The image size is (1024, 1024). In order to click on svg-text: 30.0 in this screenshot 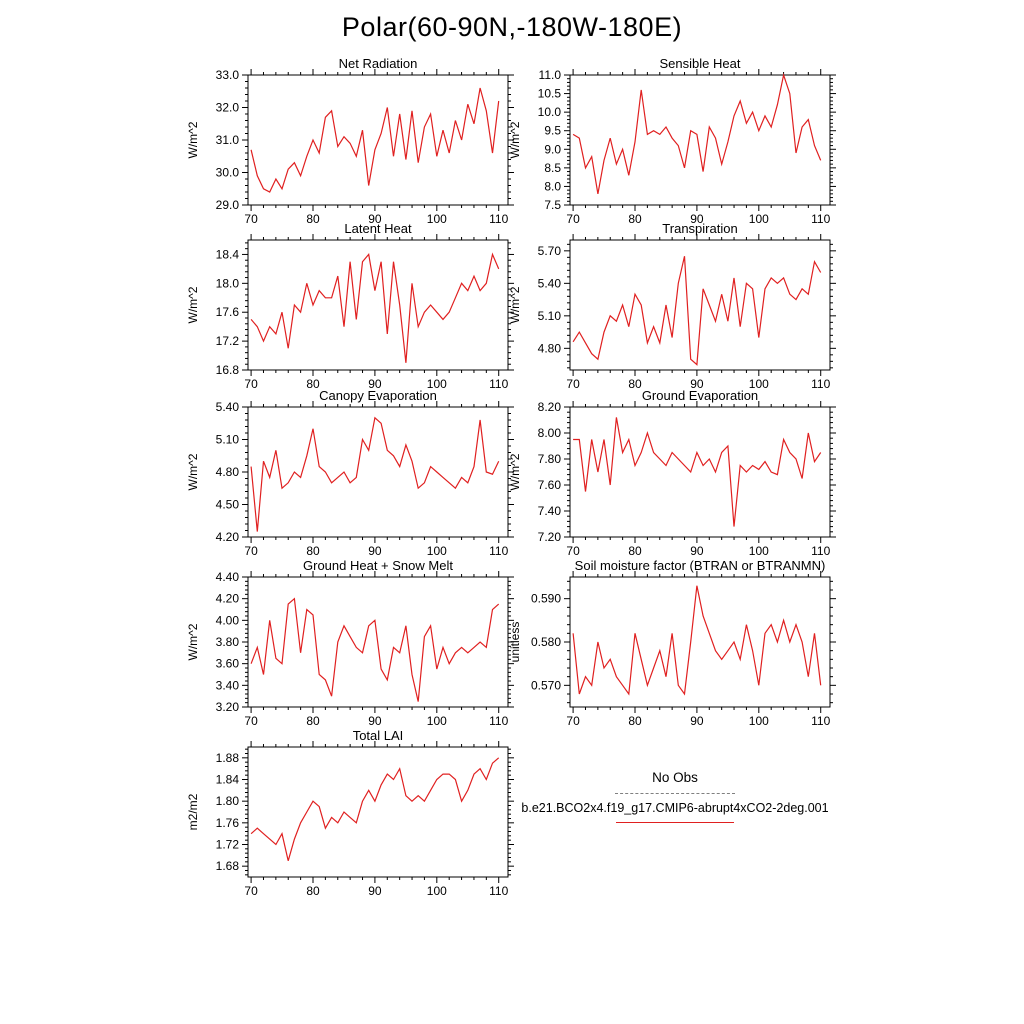, I will do `click(228, 173)`.